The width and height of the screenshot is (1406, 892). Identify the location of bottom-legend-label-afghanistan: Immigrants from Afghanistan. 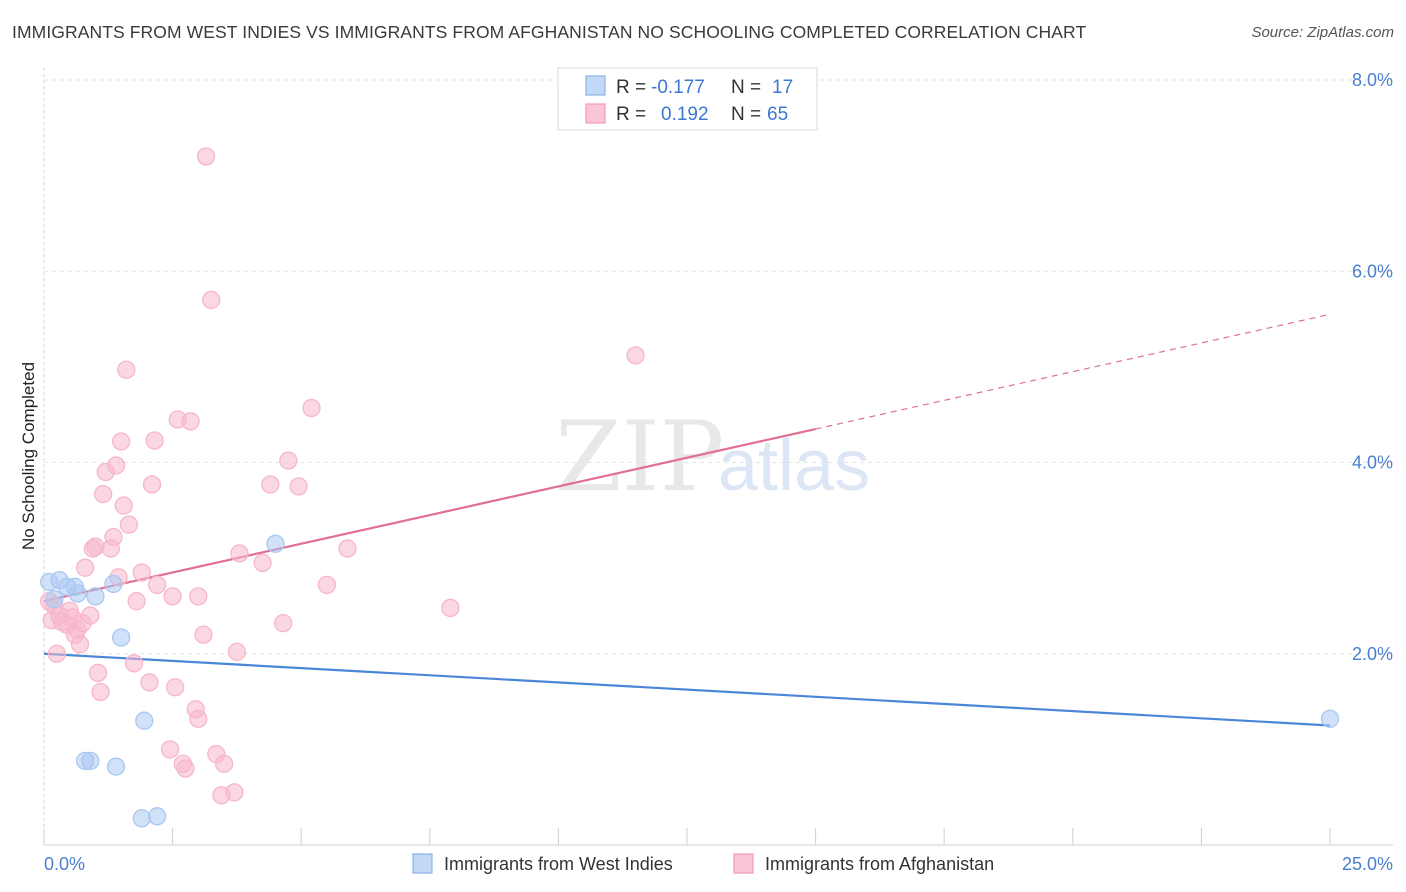
(879, 864).